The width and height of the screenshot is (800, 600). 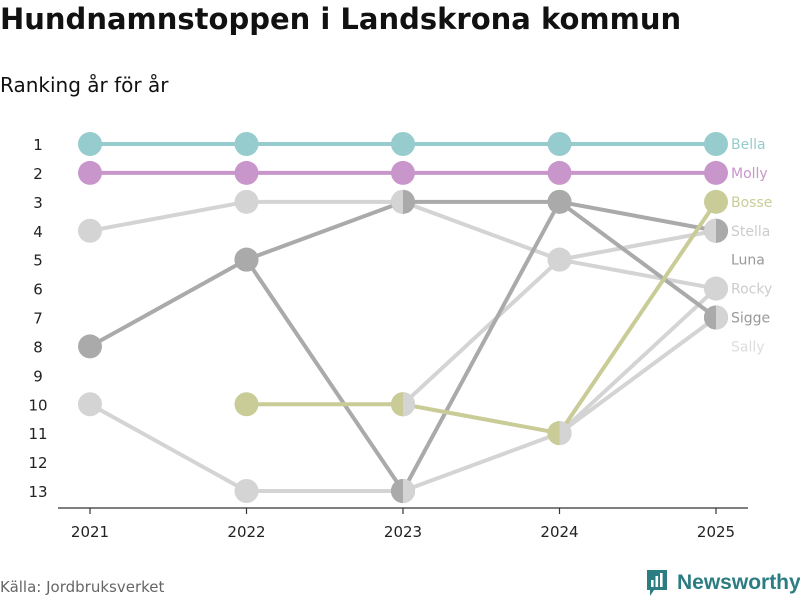 What do you see at coordinates (37, 434) in the screenshot?
I see `y-tick-label-11: 11` at bounding box center [37, 434].